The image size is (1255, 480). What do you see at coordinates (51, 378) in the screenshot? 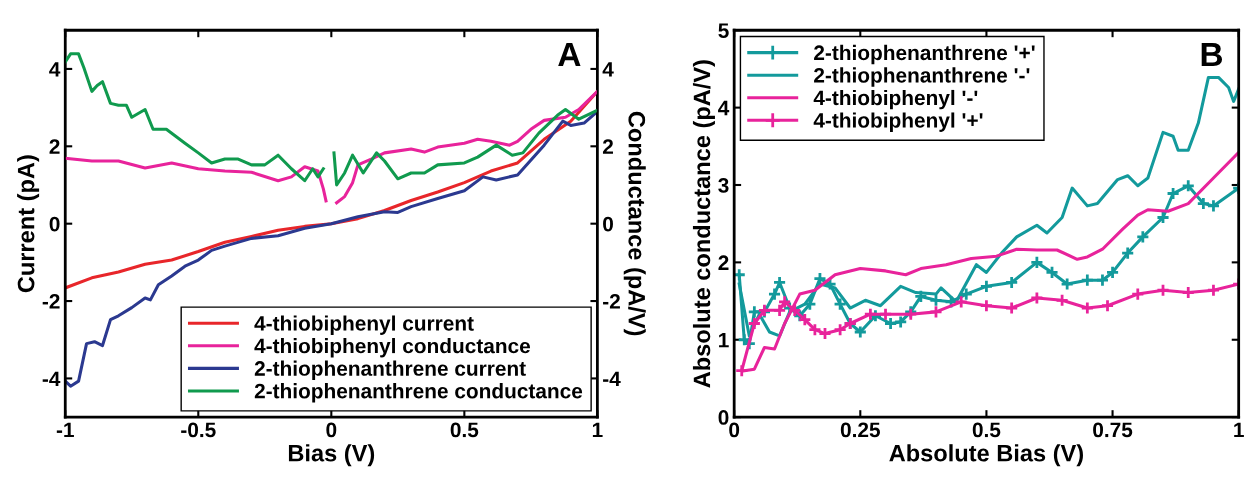
I see `y-tick-label: -4` at bounding box center [51, 378].